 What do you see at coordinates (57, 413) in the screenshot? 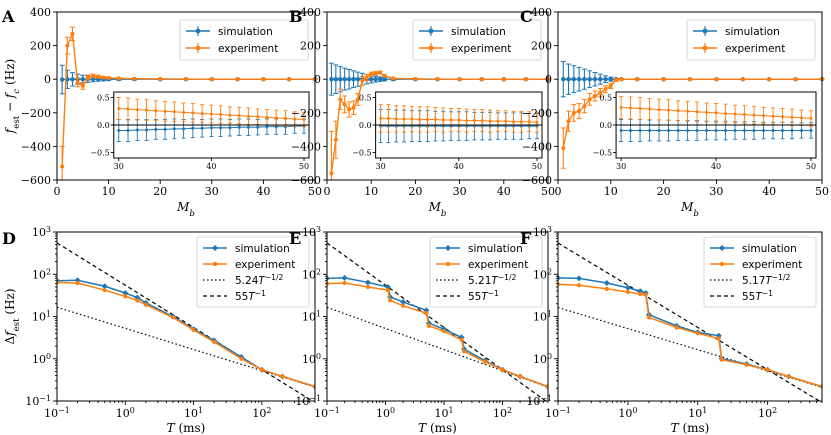
I see `x-tick-label: 10⁻¹` at bounding box center [57, 413].